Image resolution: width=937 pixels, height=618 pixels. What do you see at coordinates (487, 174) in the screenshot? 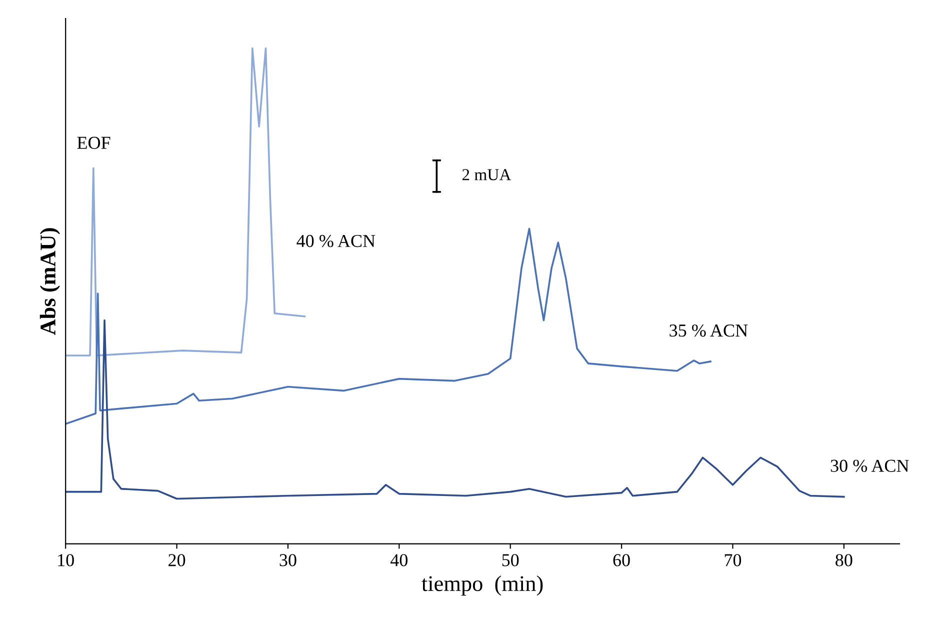
I see `annotation: 2 mUA` at bounding box center [487, 174].